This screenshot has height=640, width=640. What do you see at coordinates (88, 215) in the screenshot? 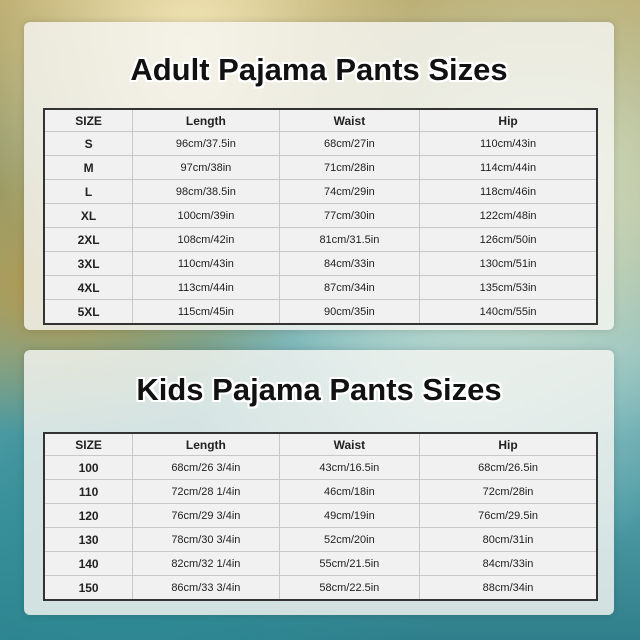
I see `size-cell: XL` at bounding box center [88, 215].